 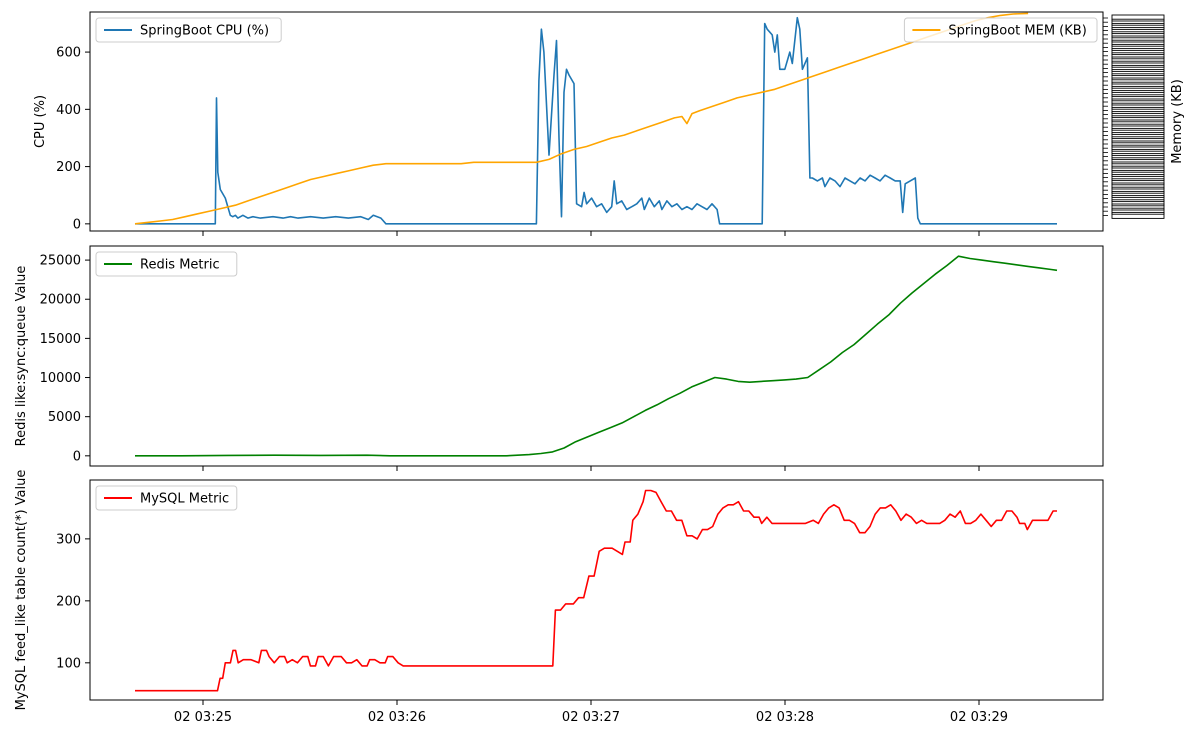 I want to click on x-tick-label: 02 03:25, so click(x=203, y=717).